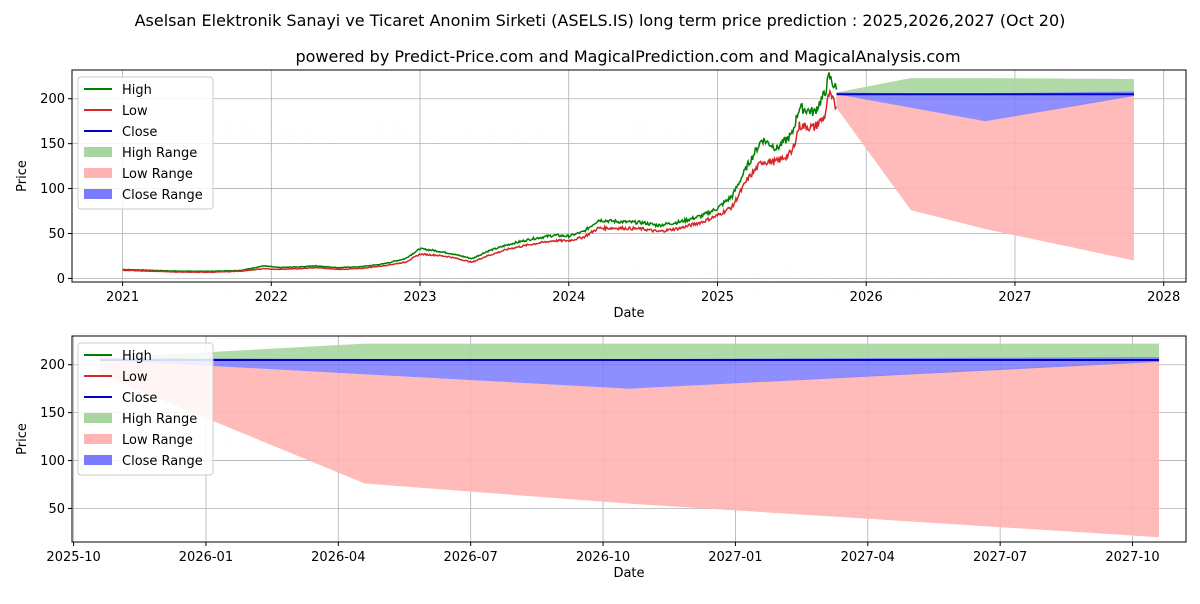 This screenshot has height=604, width=1200. I want to click on x-tick-label: 2026-01, so click(206, 557).